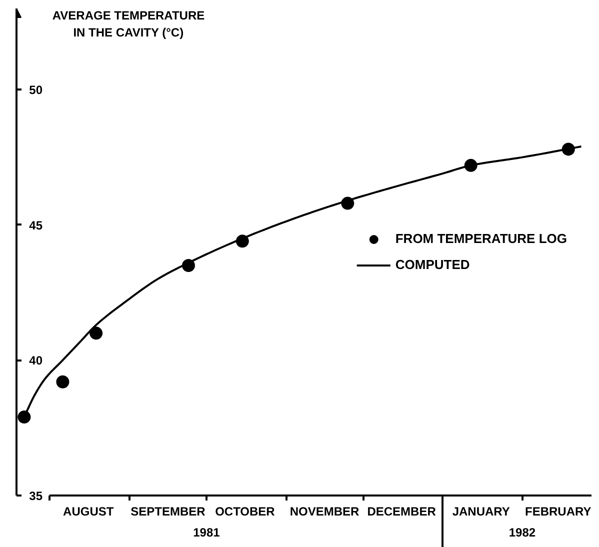  I want to click on y-axis-title: AVERAGE TEMPERATURE IN THE CAVITY (°C), so click(128, 24).